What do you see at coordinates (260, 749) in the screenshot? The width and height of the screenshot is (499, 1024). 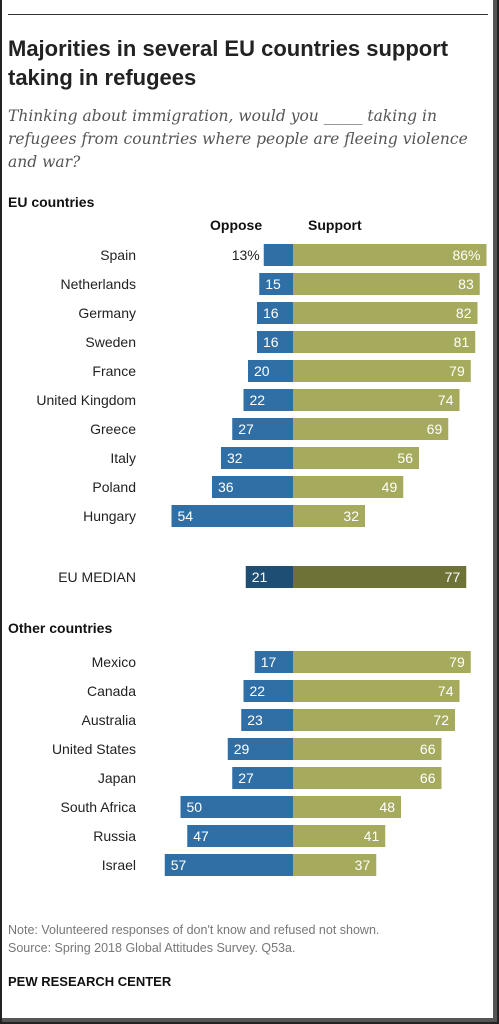 I see `oppose-bar-united-states` at bounding box center [260, 749].